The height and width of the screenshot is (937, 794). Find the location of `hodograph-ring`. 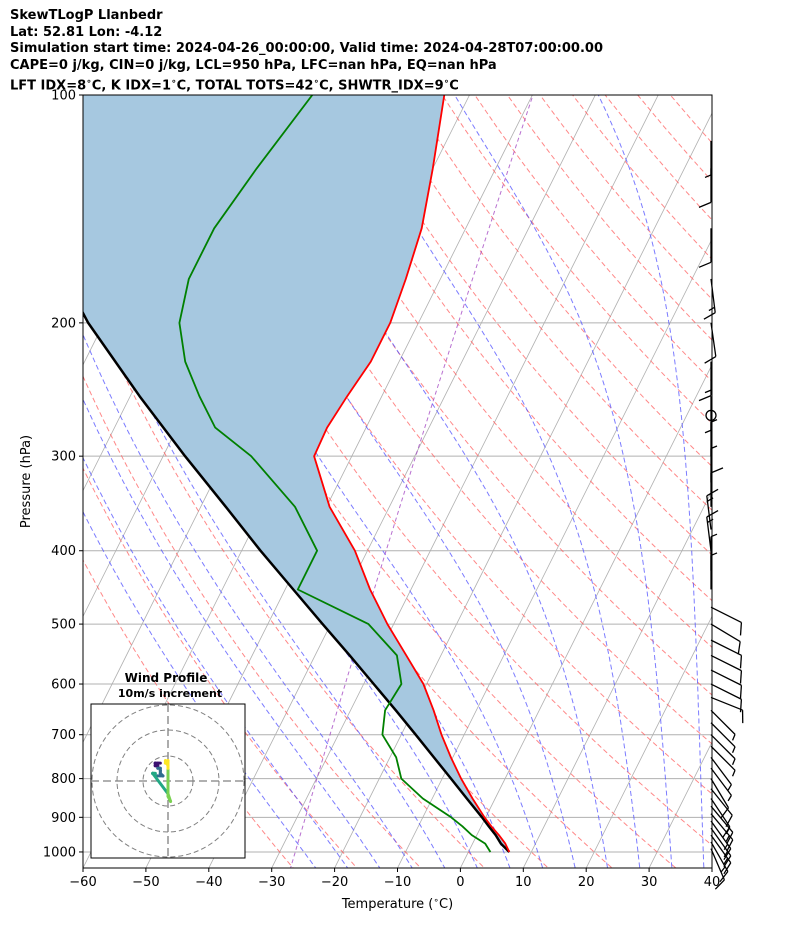

hodograph-ring is located at coordinates (168, 781).